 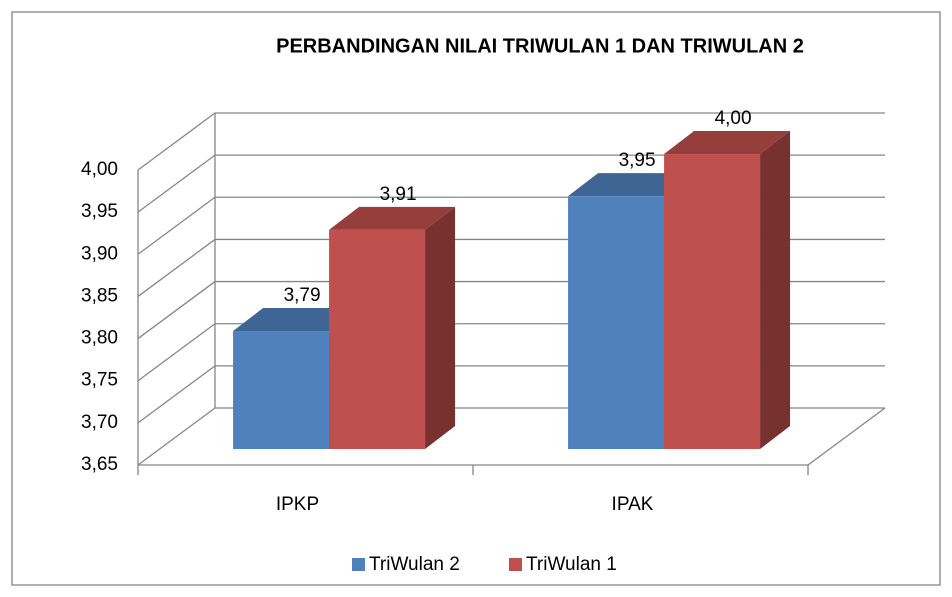 What do you see at coordinates (99, 211) in the screenshot?
I see `y-tick-label: 3,95` at bounding box center [99, 211].